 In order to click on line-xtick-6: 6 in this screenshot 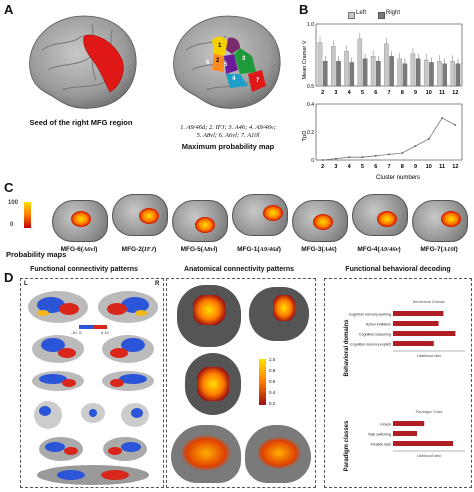, I will do `click(375, 167)`.